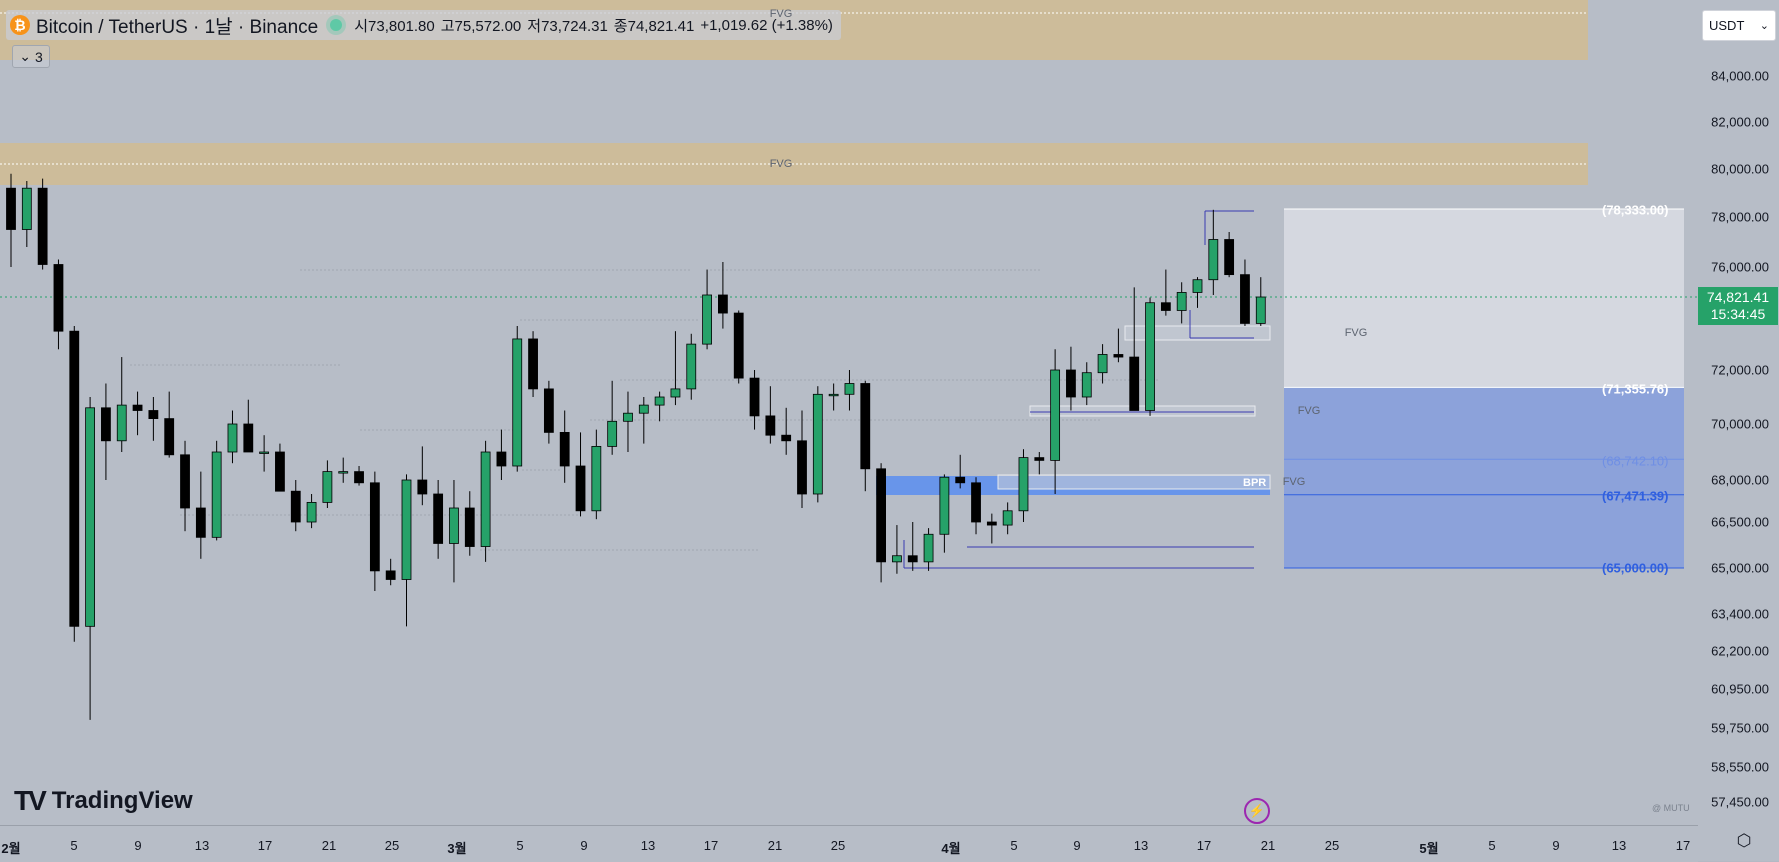  Describe the element at coordinates (31, 56) in the screenshot. I see `indicator-toggle-button: ⌄ 3` at that location.